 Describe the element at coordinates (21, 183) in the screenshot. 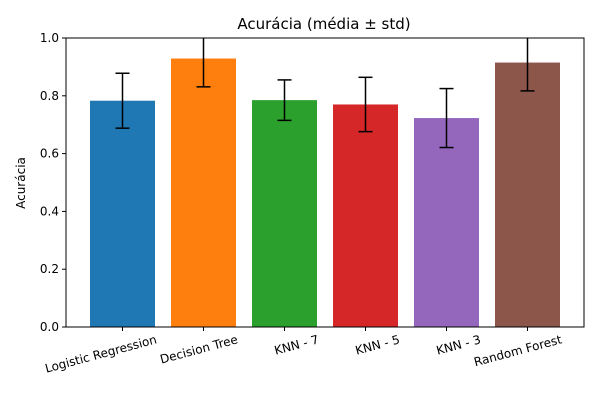

I see `y-axis-label: Acurácia` at that location.